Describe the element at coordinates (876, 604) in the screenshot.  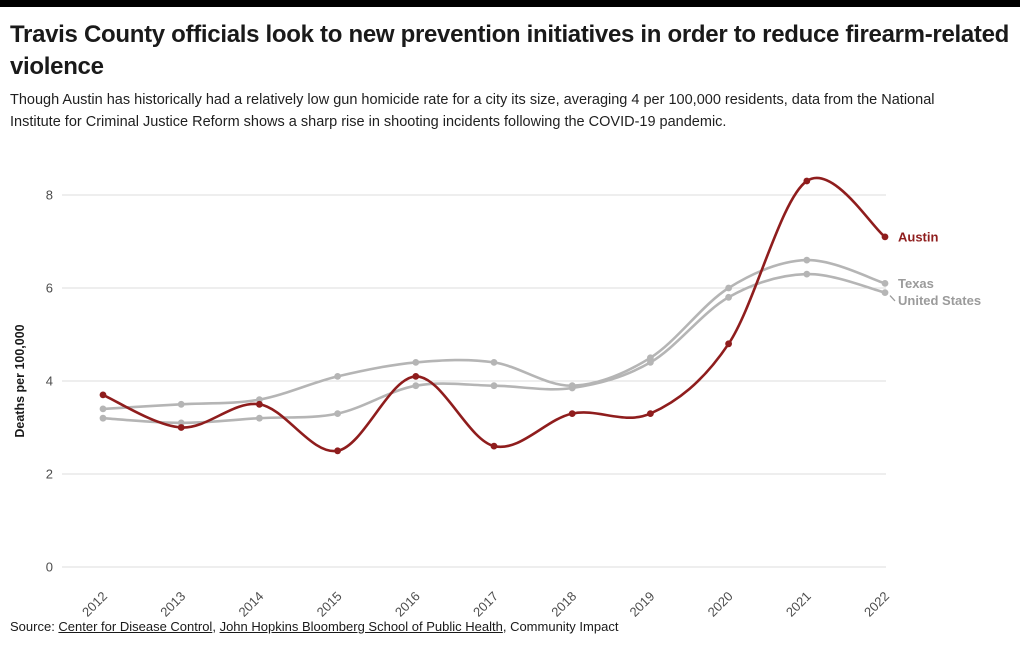
I see `x-tick-label: 2022` at that location.